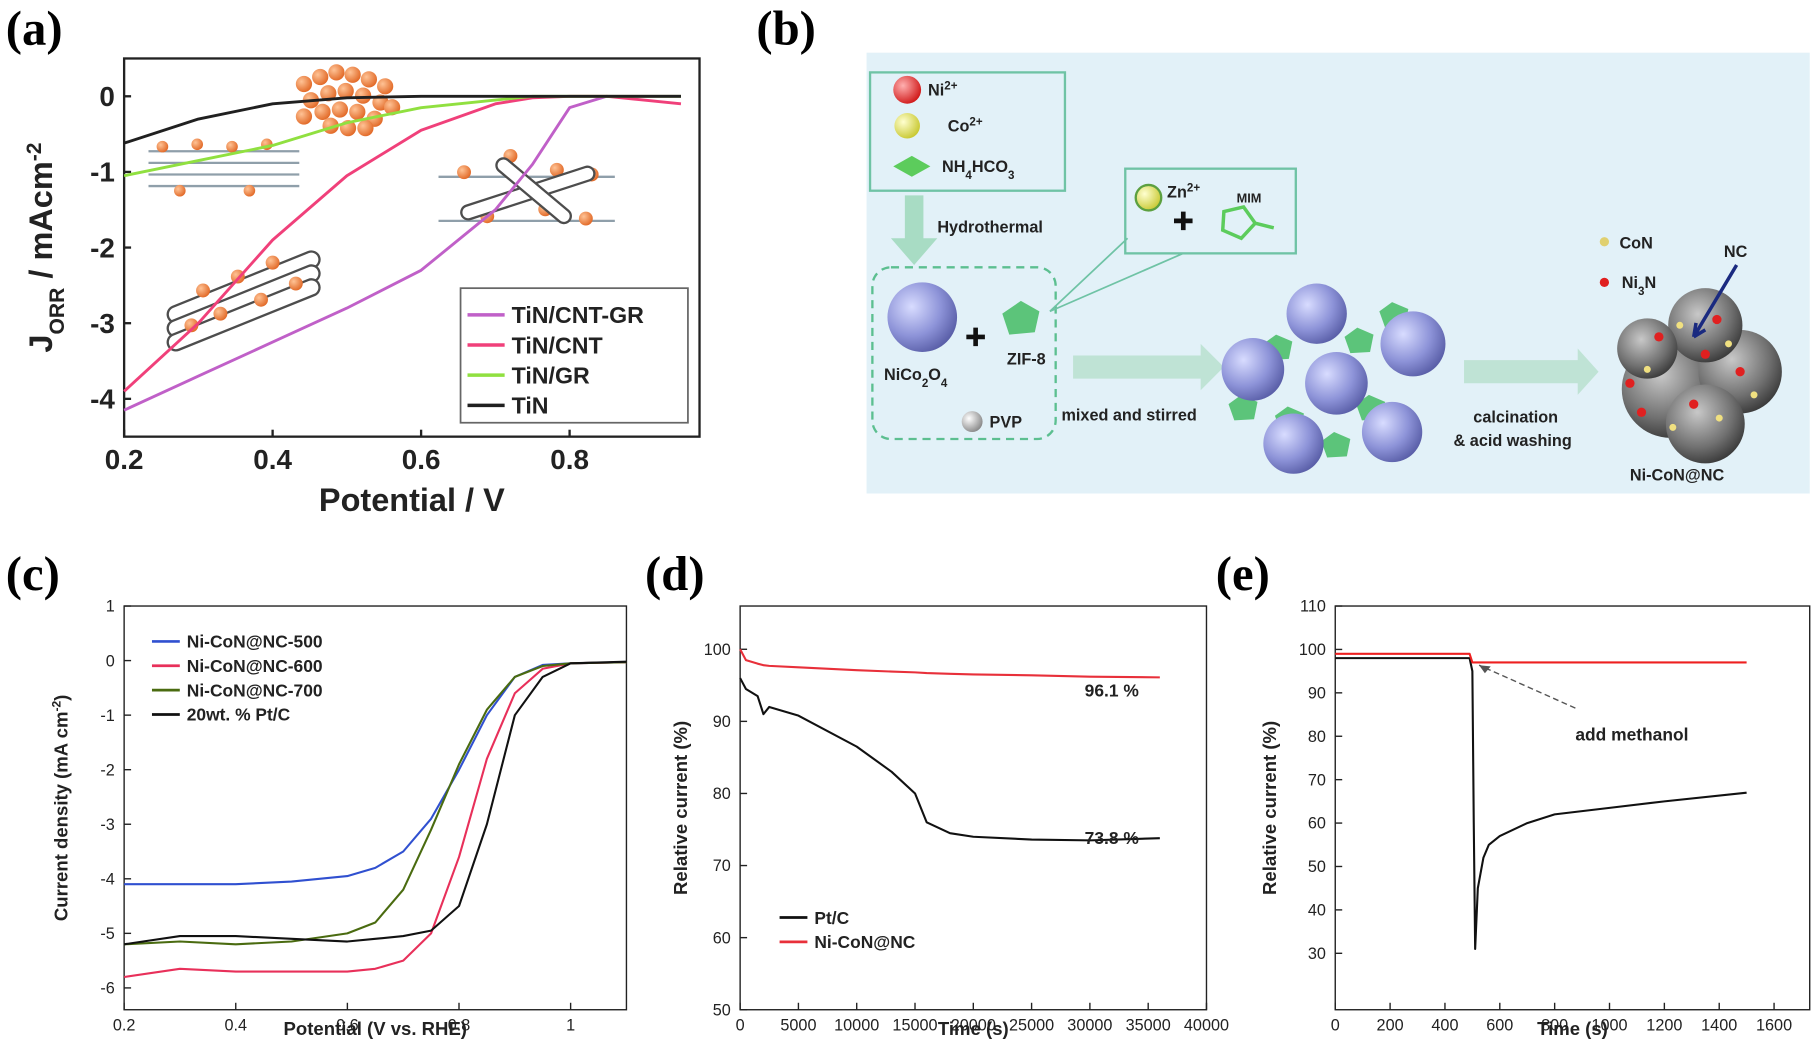 Image resolution: width=1819 pixels, height=1045 pixels. I want to click on mim-label: MIM, so click(1249, 197).